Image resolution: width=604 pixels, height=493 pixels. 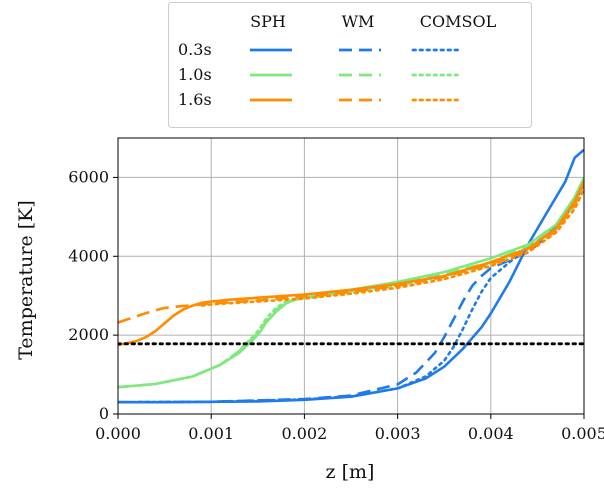 I want to click on y-tick-label: 2000, so click(x=88, y=334).